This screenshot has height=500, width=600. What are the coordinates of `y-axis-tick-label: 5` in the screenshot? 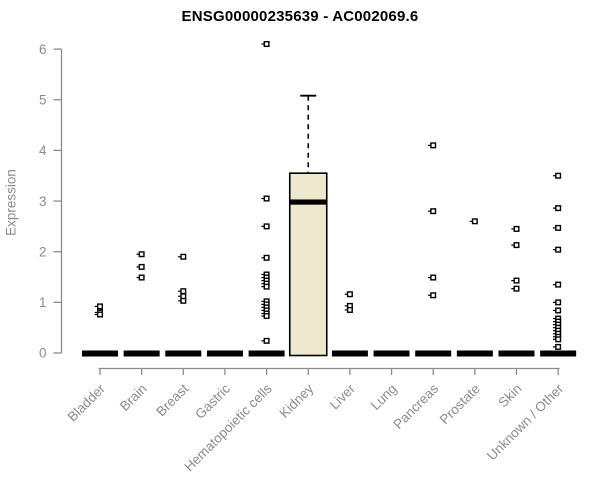 It's located at (43, 99).